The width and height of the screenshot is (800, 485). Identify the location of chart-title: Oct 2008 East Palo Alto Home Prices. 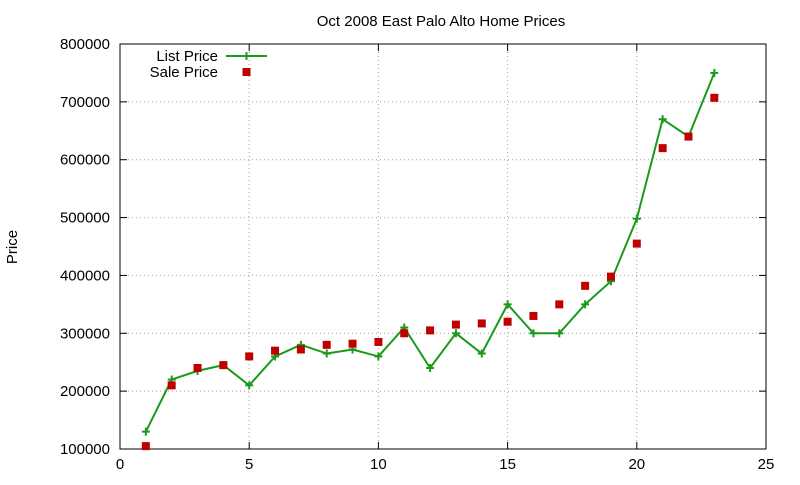
(441, 21).